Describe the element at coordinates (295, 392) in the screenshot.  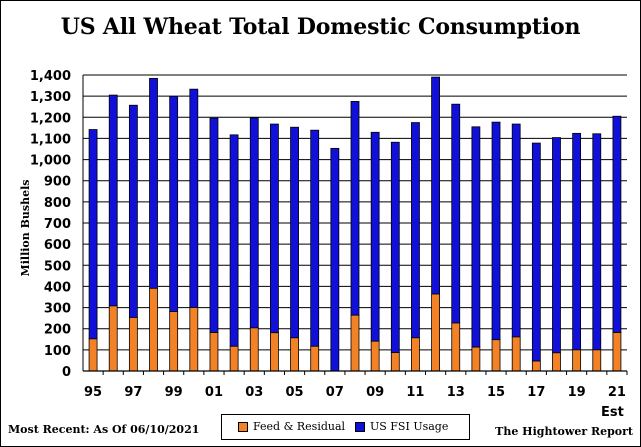
I see `x-tick-label: 05` at that location.